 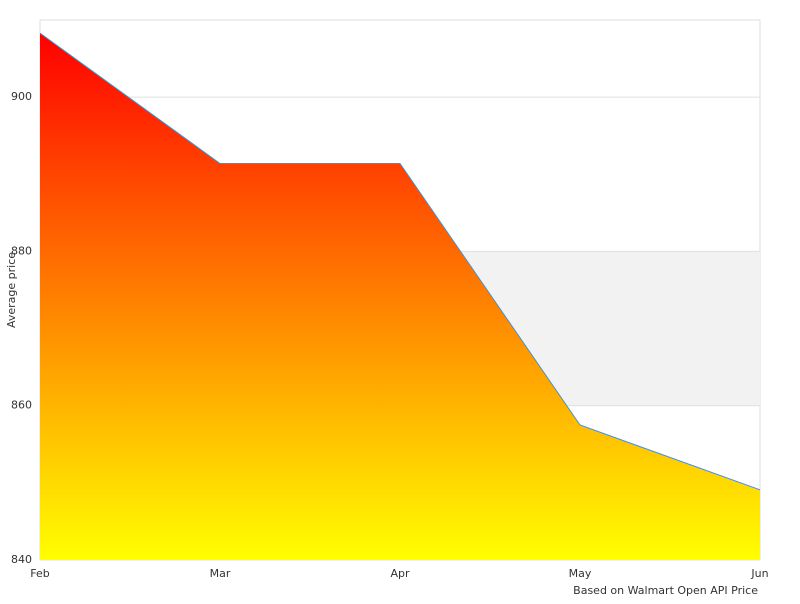 I want to click on y-tick-label: 840, so click(x=21, y=559).